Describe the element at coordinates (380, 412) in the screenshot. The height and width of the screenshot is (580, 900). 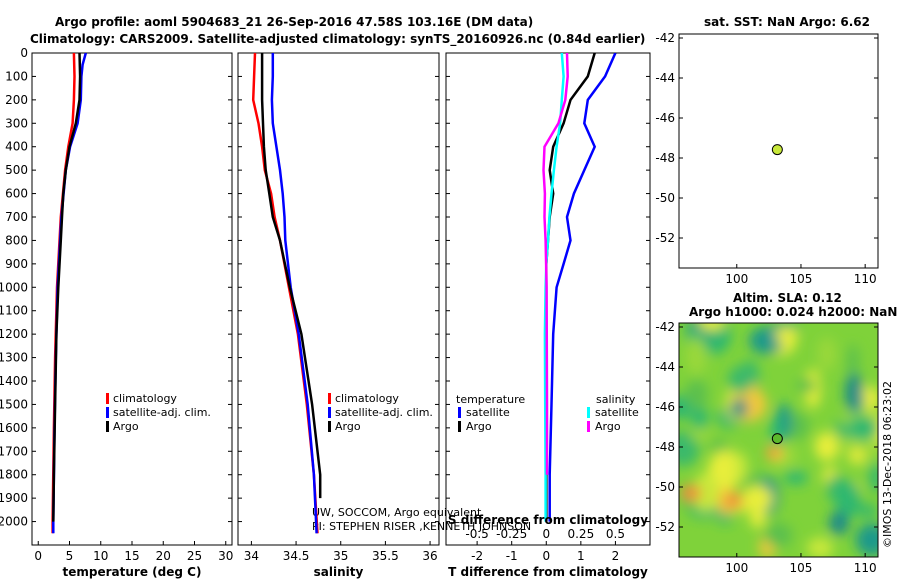
I see `sal-legend: climatology satellite-adj. clim. Argo` at that location.